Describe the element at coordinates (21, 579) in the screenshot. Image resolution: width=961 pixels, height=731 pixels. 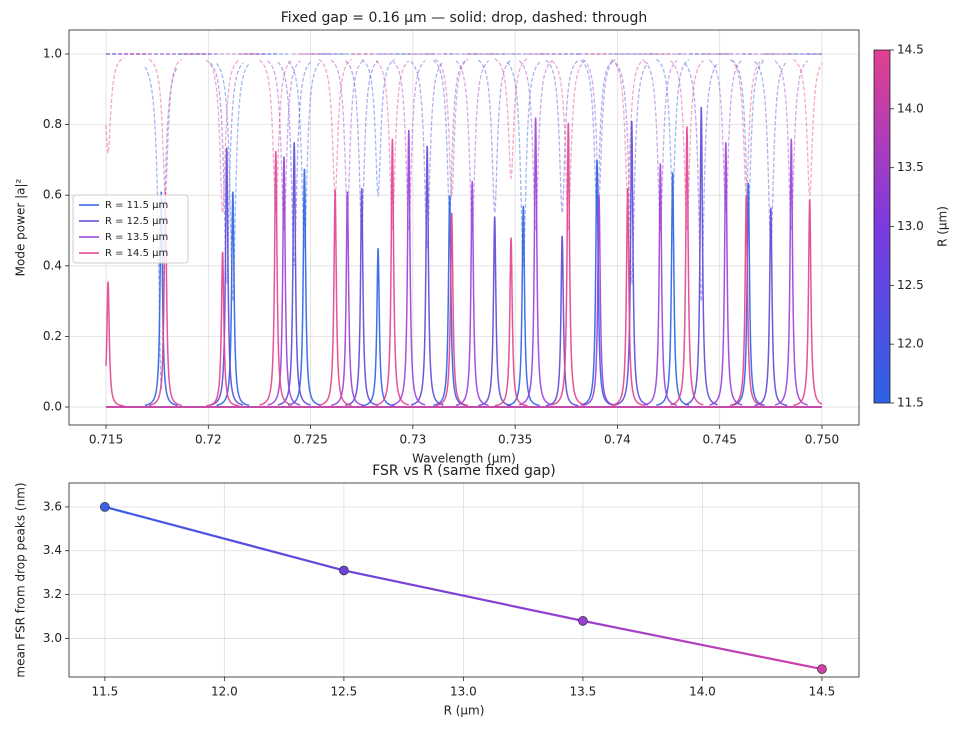
I see `y-axis-label: mean FSR from drop peaks (nm)` at that location.